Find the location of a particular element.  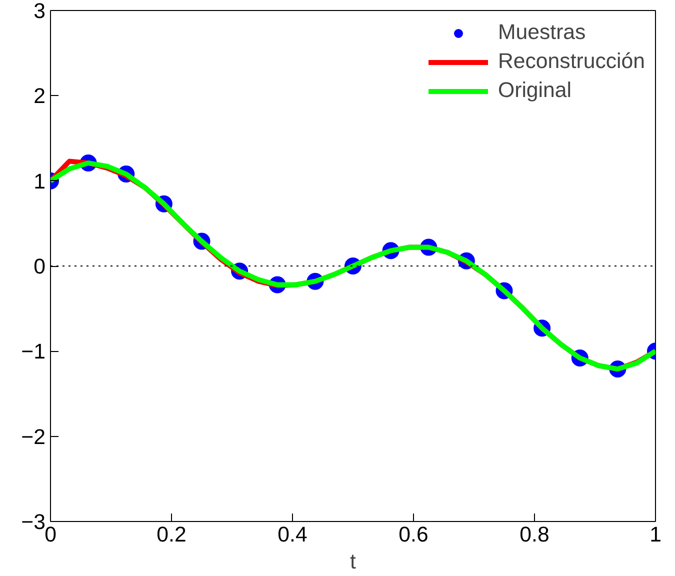

y-tick-label: −3 is located at coordinates (33, 522).